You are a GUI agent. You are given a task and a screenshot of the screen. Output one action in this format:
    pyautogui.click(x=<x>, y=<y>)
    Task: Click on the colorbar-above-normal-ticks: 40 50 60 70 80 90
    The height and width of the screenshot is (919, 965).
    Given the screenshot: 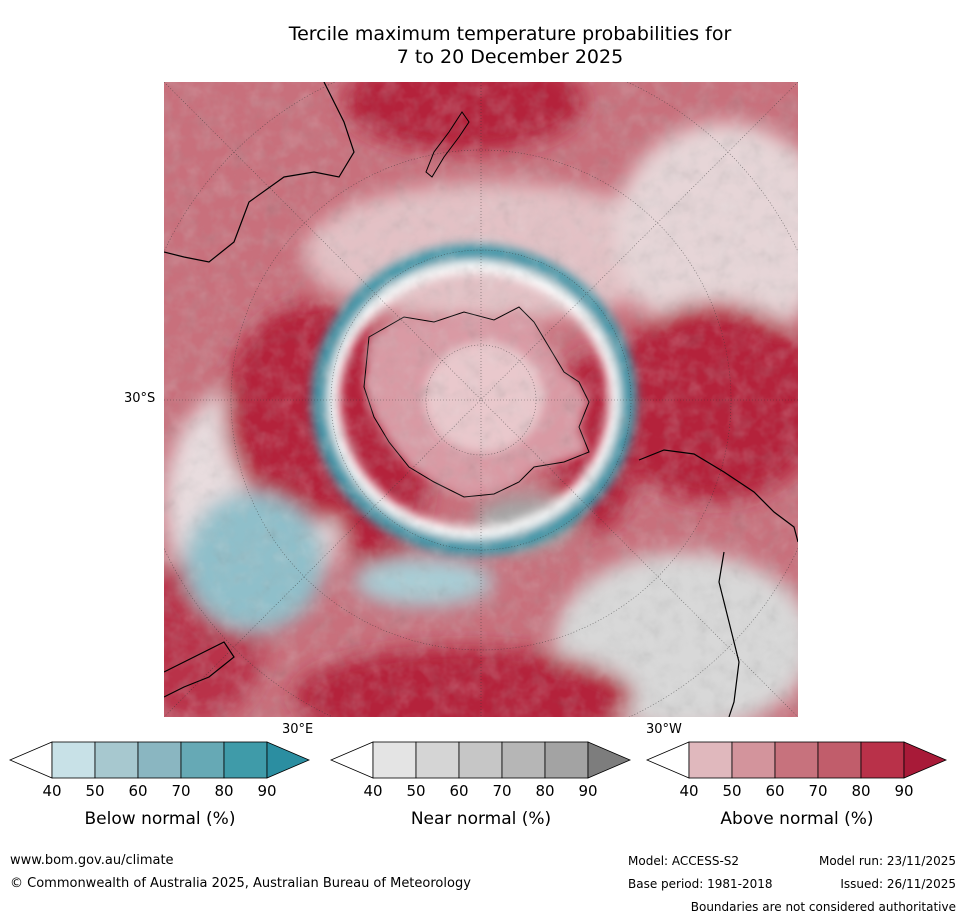 What is the action you would take?
    pyautogui.click(x=797, y=792)
    